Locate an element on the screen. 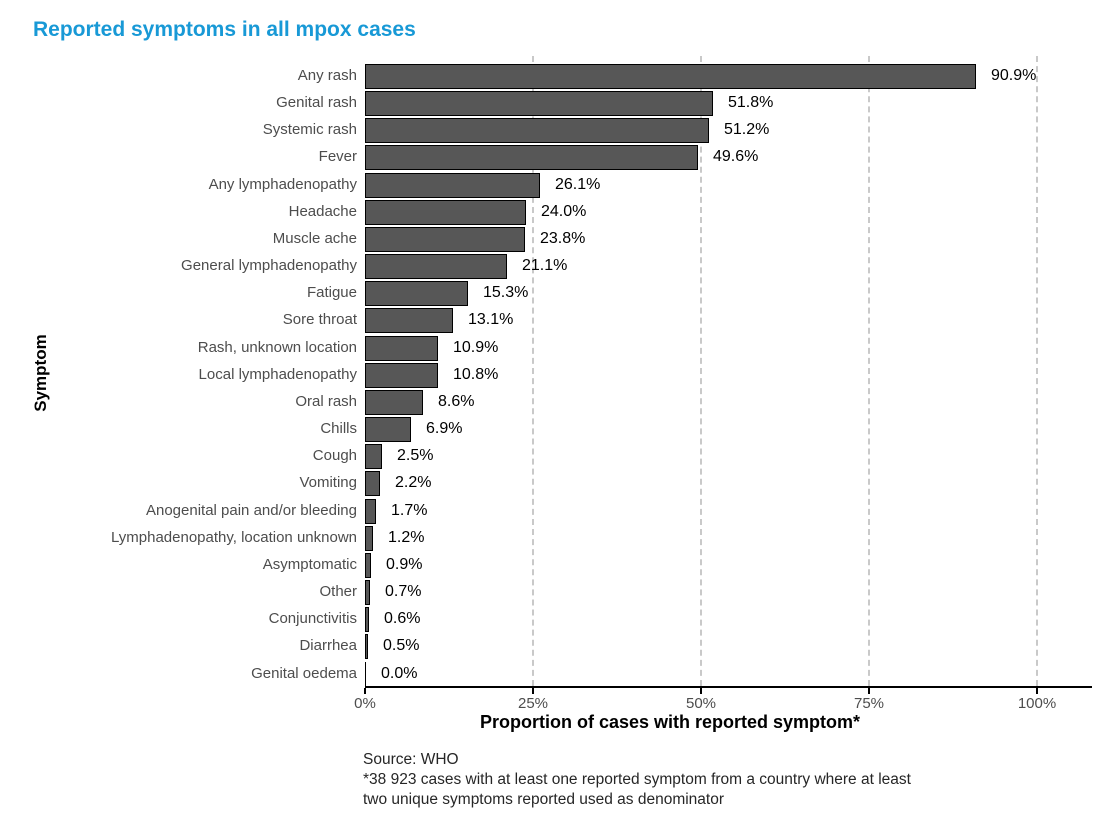  bar-row: Genital rash 51.8% is located at coordinates (548, 103).